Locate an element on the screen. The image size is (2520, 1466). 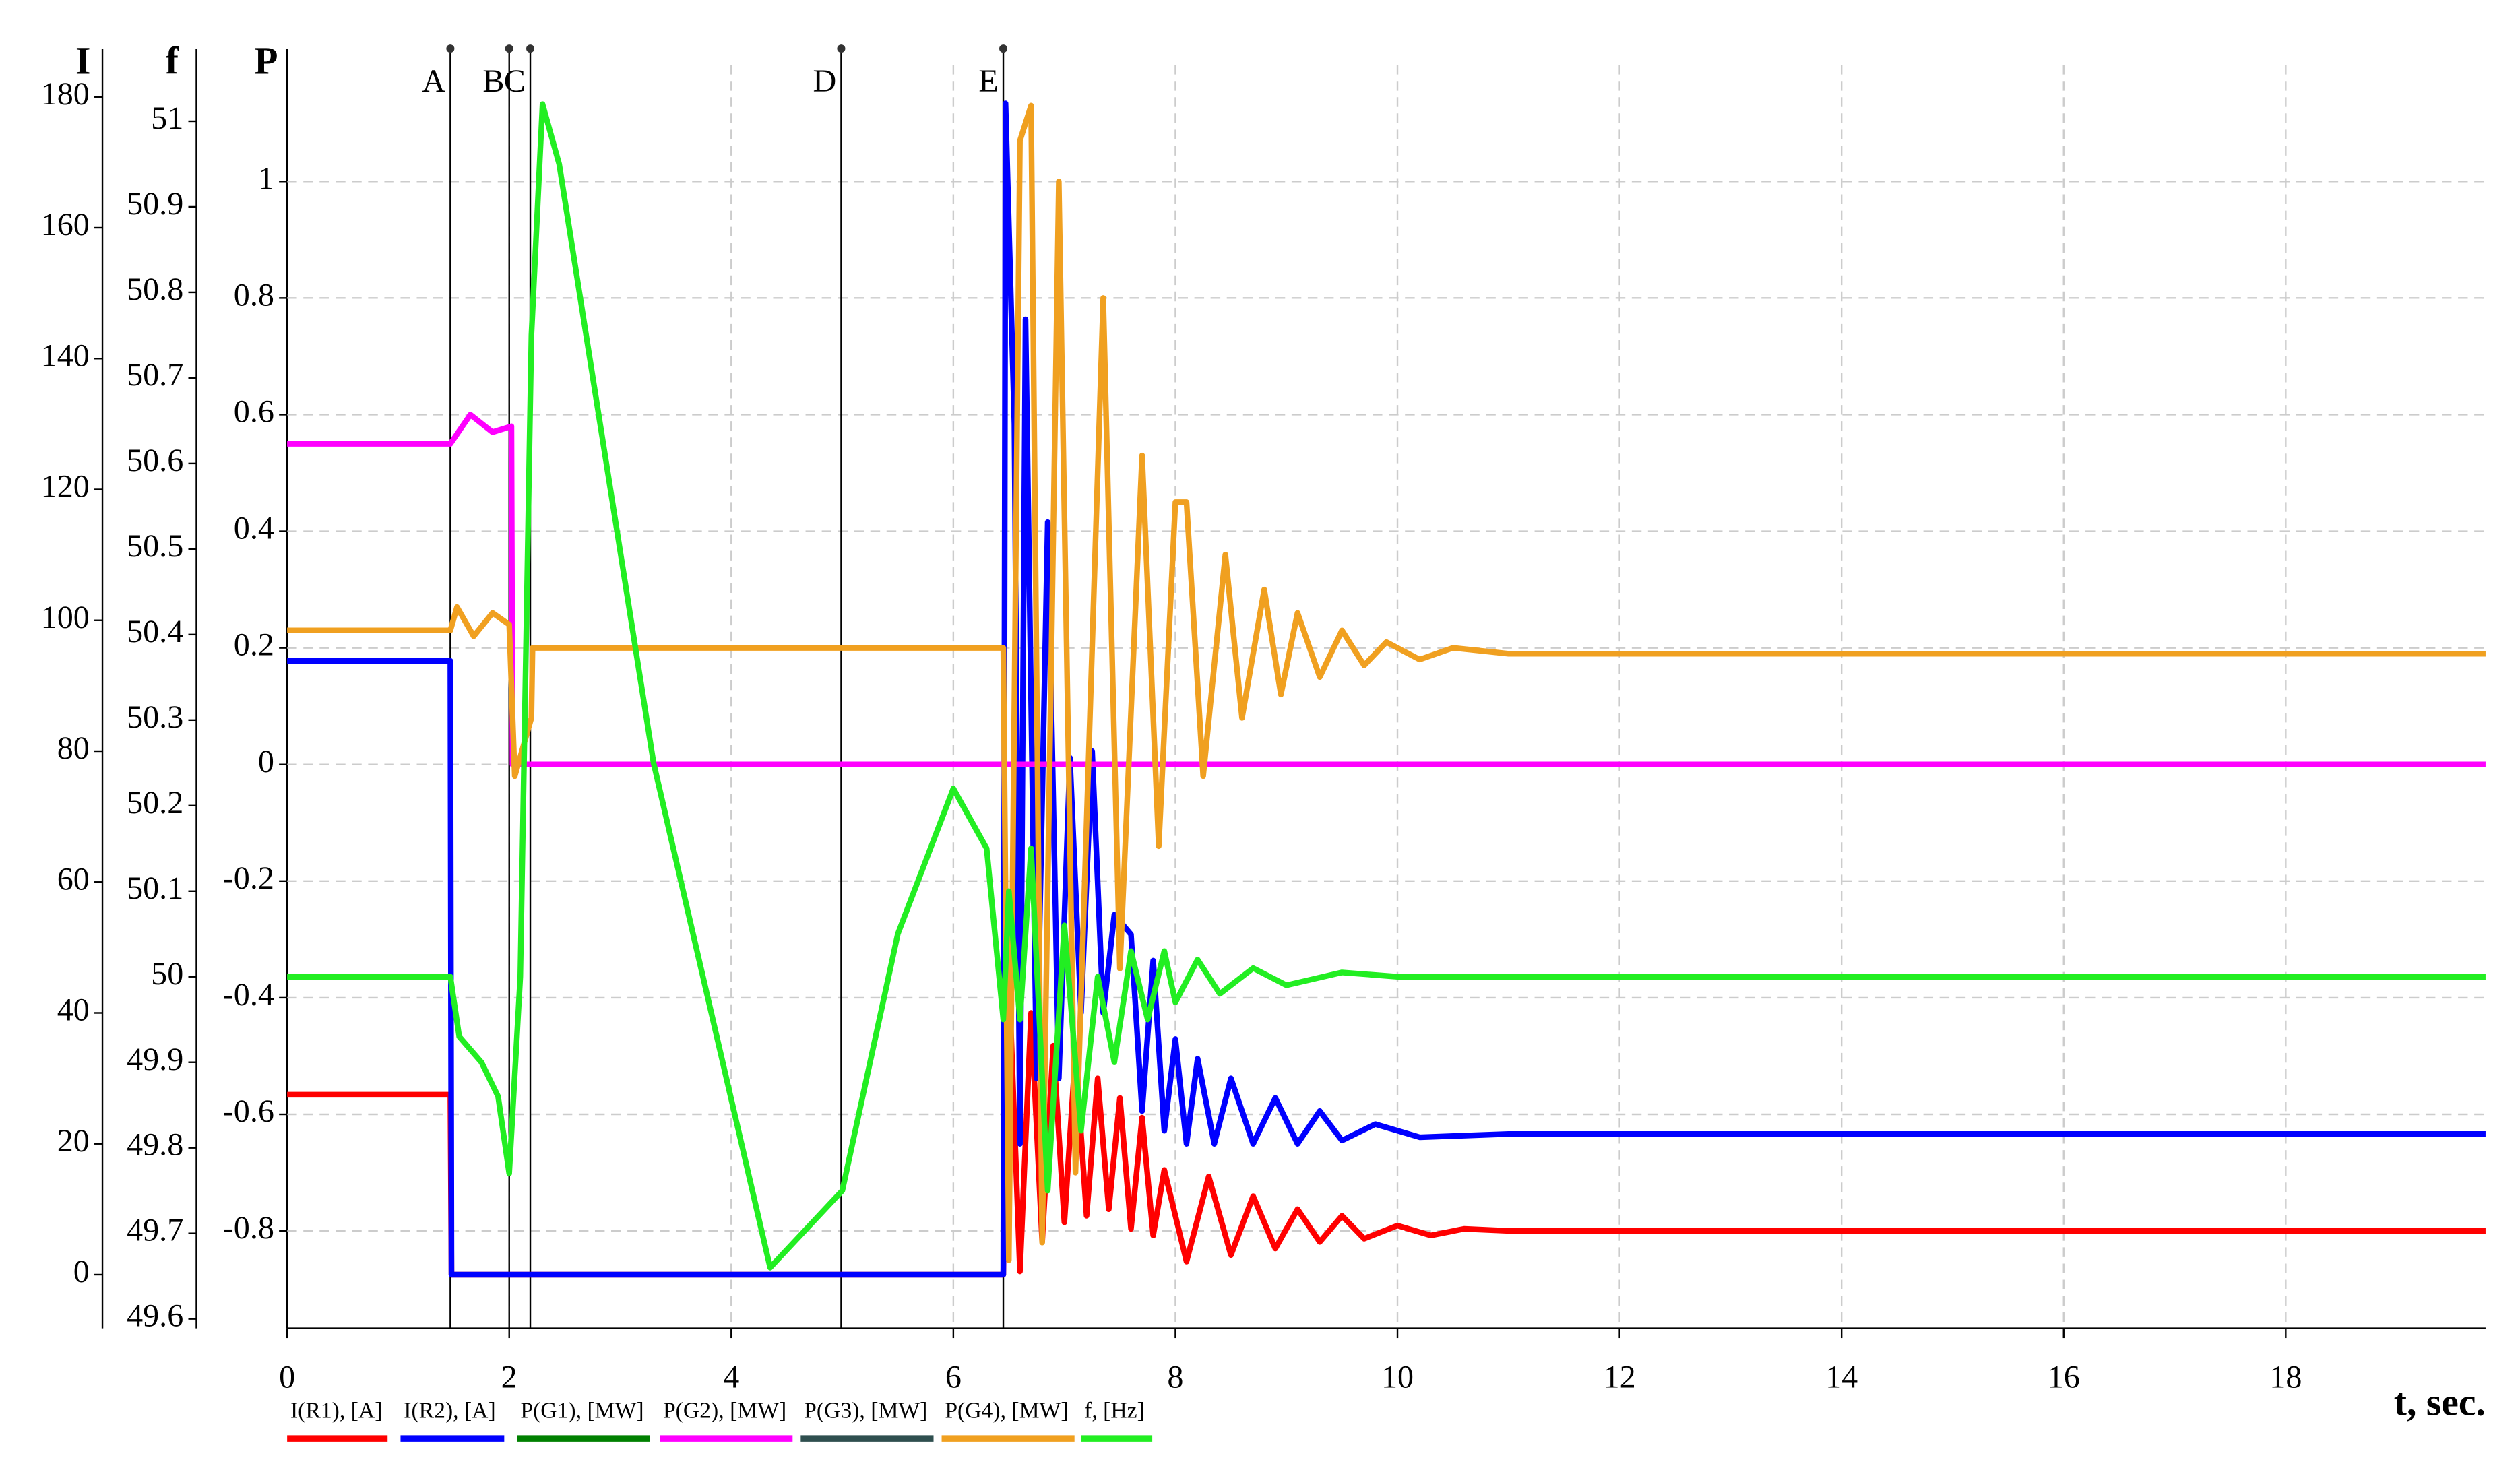
y-tick-label: 50.3 is located at coordinates (155, 717).